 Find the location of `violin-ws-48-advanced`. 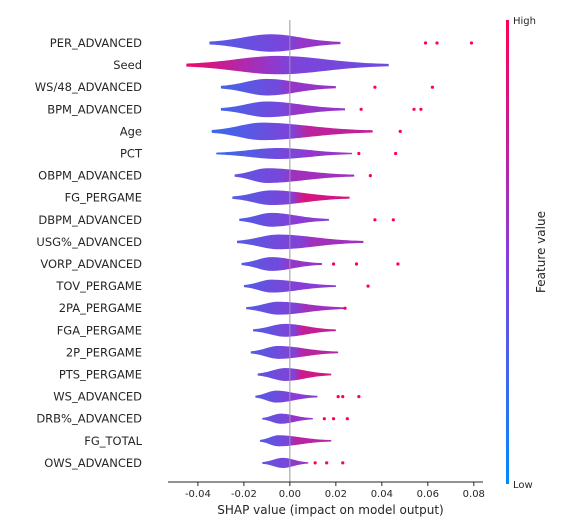

violin-ws-48-advanced is located at coordinates (278, 87).